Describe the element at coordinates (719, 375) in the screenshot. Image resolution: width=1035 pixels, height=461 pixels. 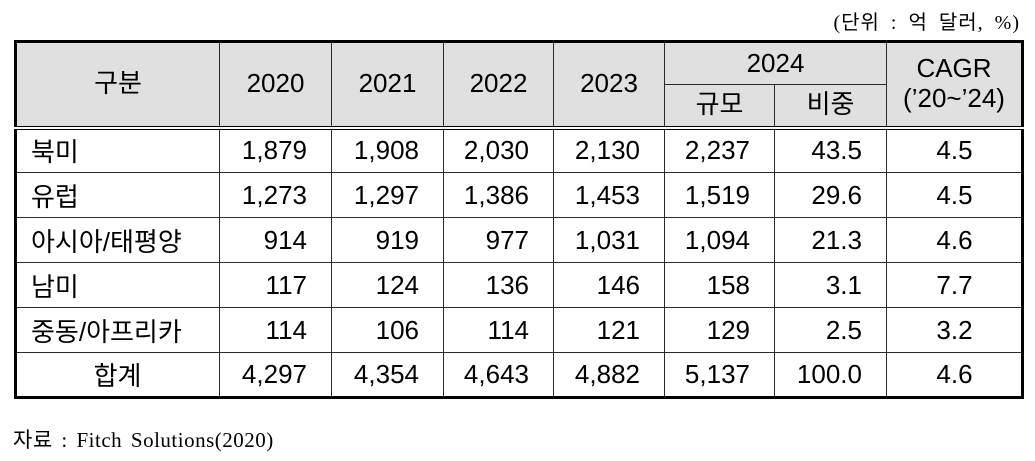
I see `value-cell: 5,137` at that location.